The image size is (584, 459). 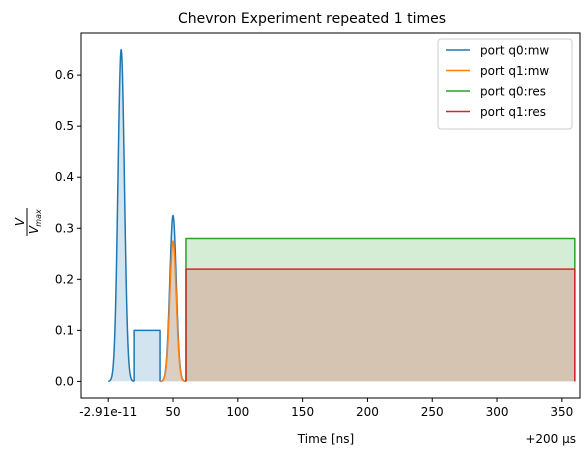 What do you see at coordinates (237, 412) in the screenshot?
I see `x-tick-label: 100` at bounding box center [237, 412].